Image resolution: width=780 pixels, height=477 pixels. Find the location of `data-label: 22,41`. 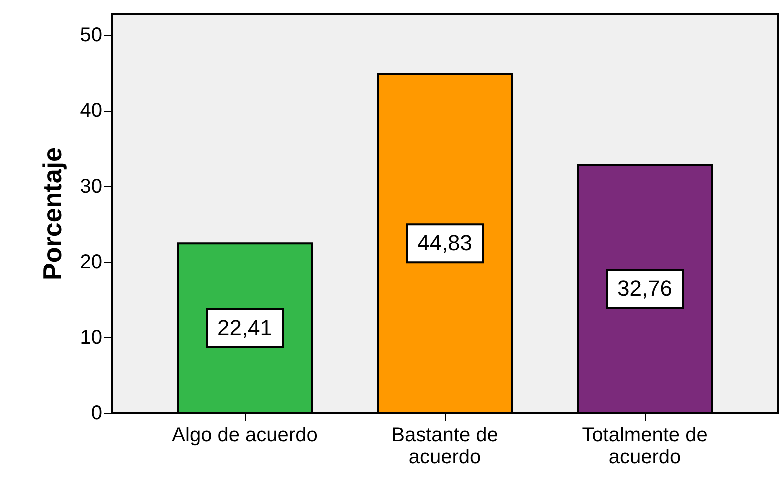

data-label: 22,41 is located at coordinates (245, 327).